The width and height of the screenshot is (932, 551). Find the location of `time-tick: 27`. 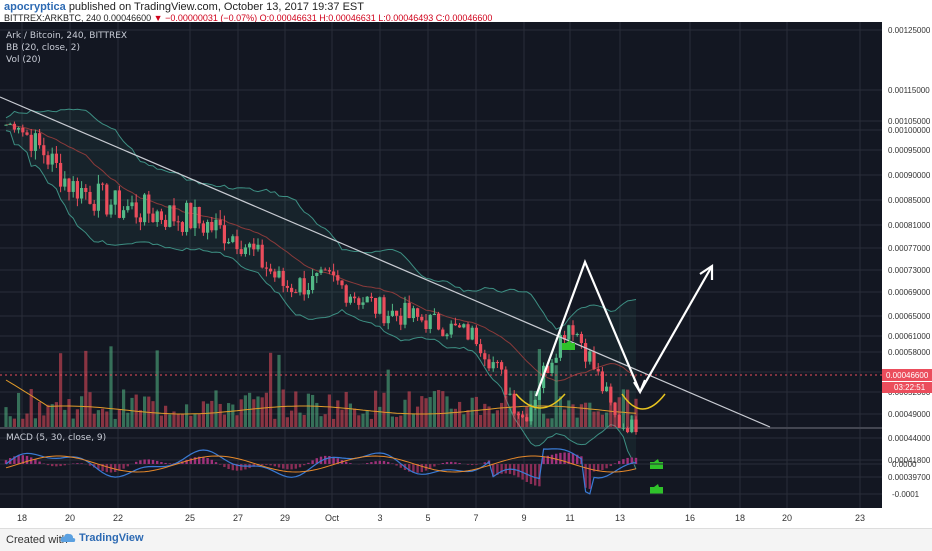

time-tick: 27 is located at coordinates (238, 518).